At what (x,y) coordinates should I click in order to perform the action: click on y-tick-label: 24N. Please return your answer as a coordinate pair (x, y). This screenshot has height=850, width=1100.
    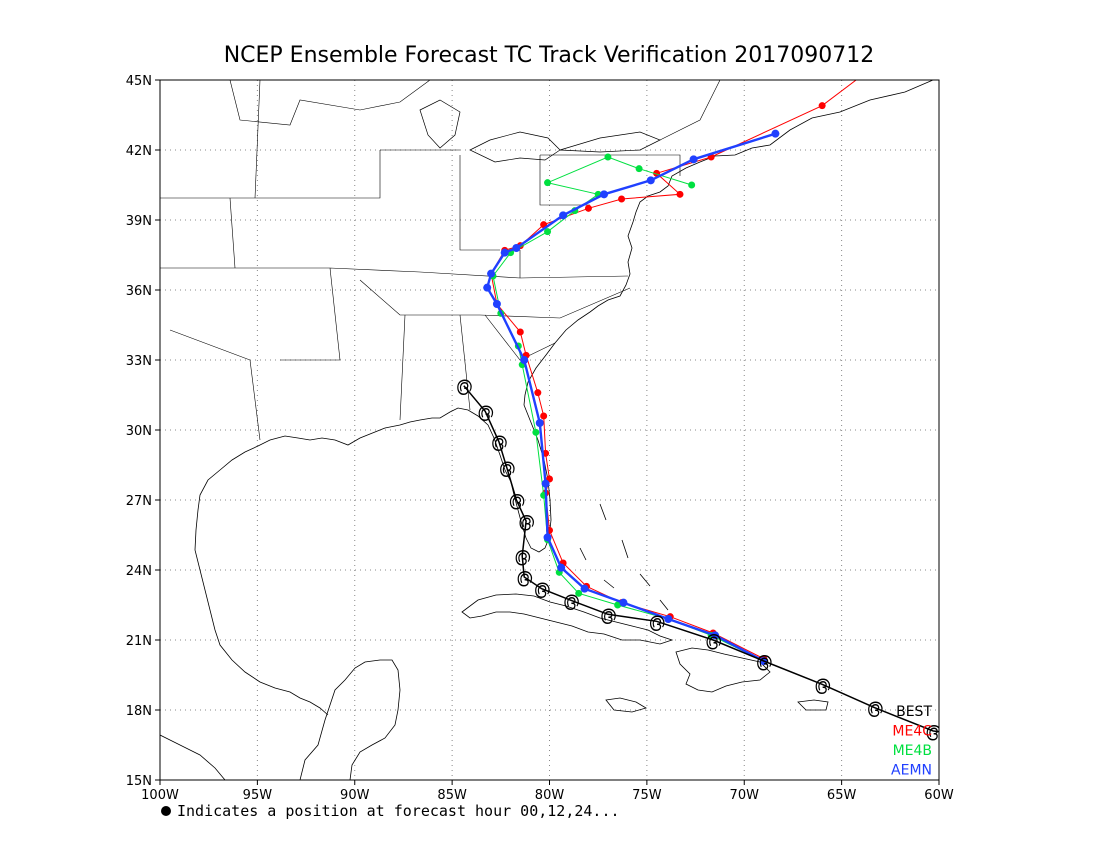
    Looking at the image, I should click on (139, 571).